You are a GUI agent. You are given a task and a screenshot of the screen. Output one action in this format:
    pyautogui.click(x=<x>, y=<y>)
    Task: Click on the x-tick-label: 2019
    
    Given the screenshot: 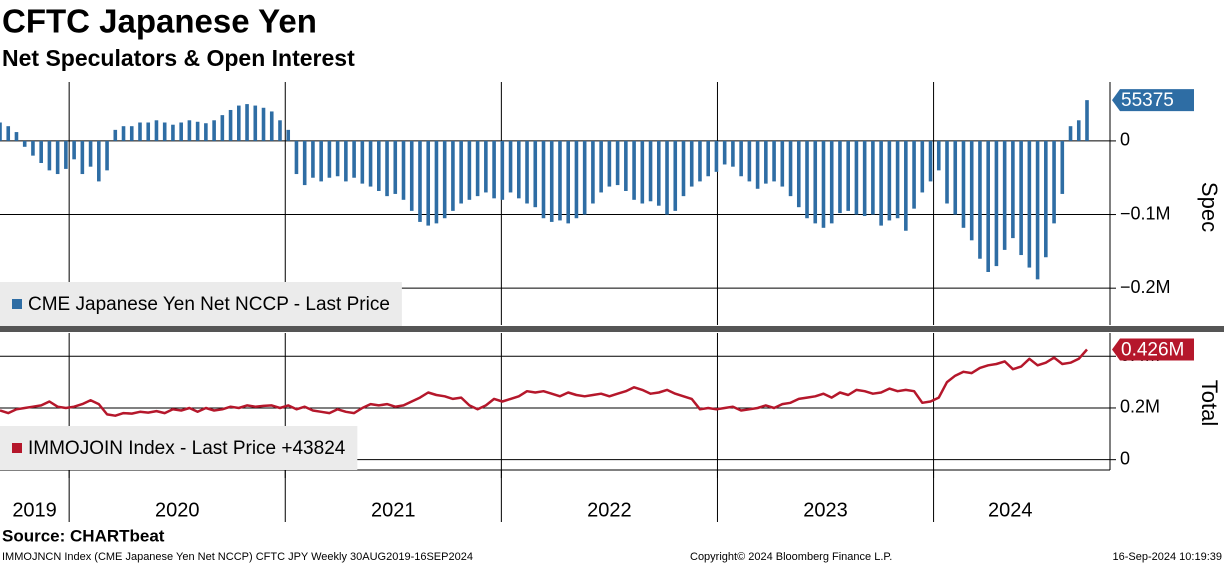 What is the action you would take?
    pyautogui.click(x=34, y=510)
    